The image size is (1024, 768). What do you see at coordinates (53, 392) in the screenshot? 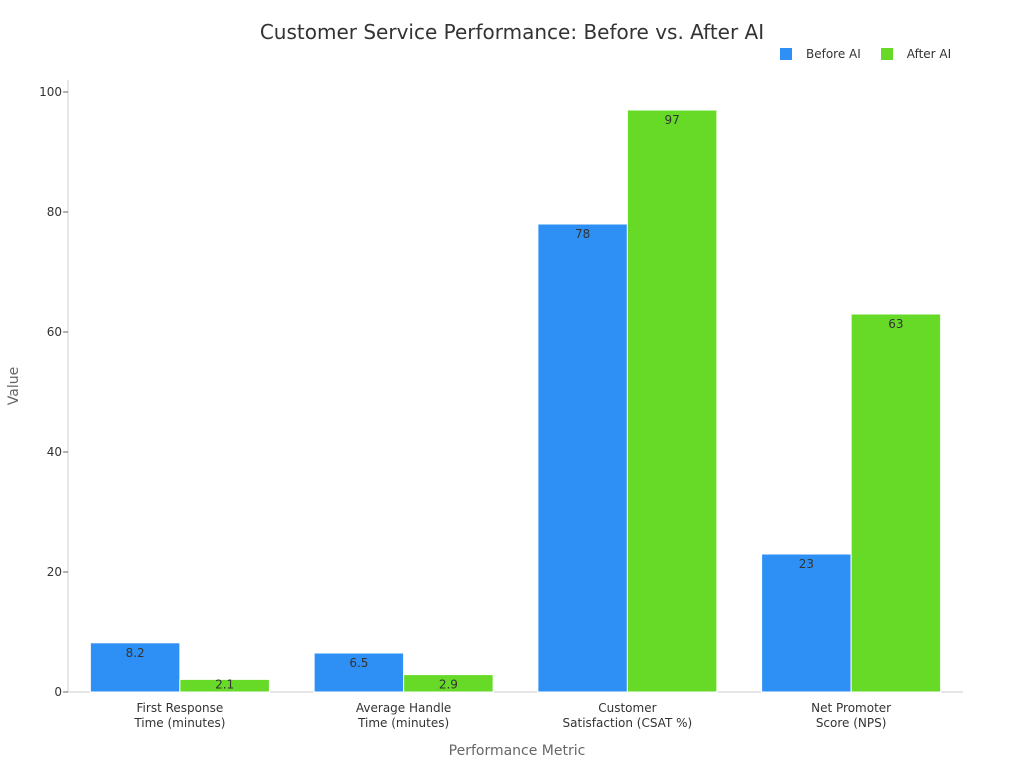
I see `y-ticks: 0 20 40 60 80 100` at bounding box center [53, 392].